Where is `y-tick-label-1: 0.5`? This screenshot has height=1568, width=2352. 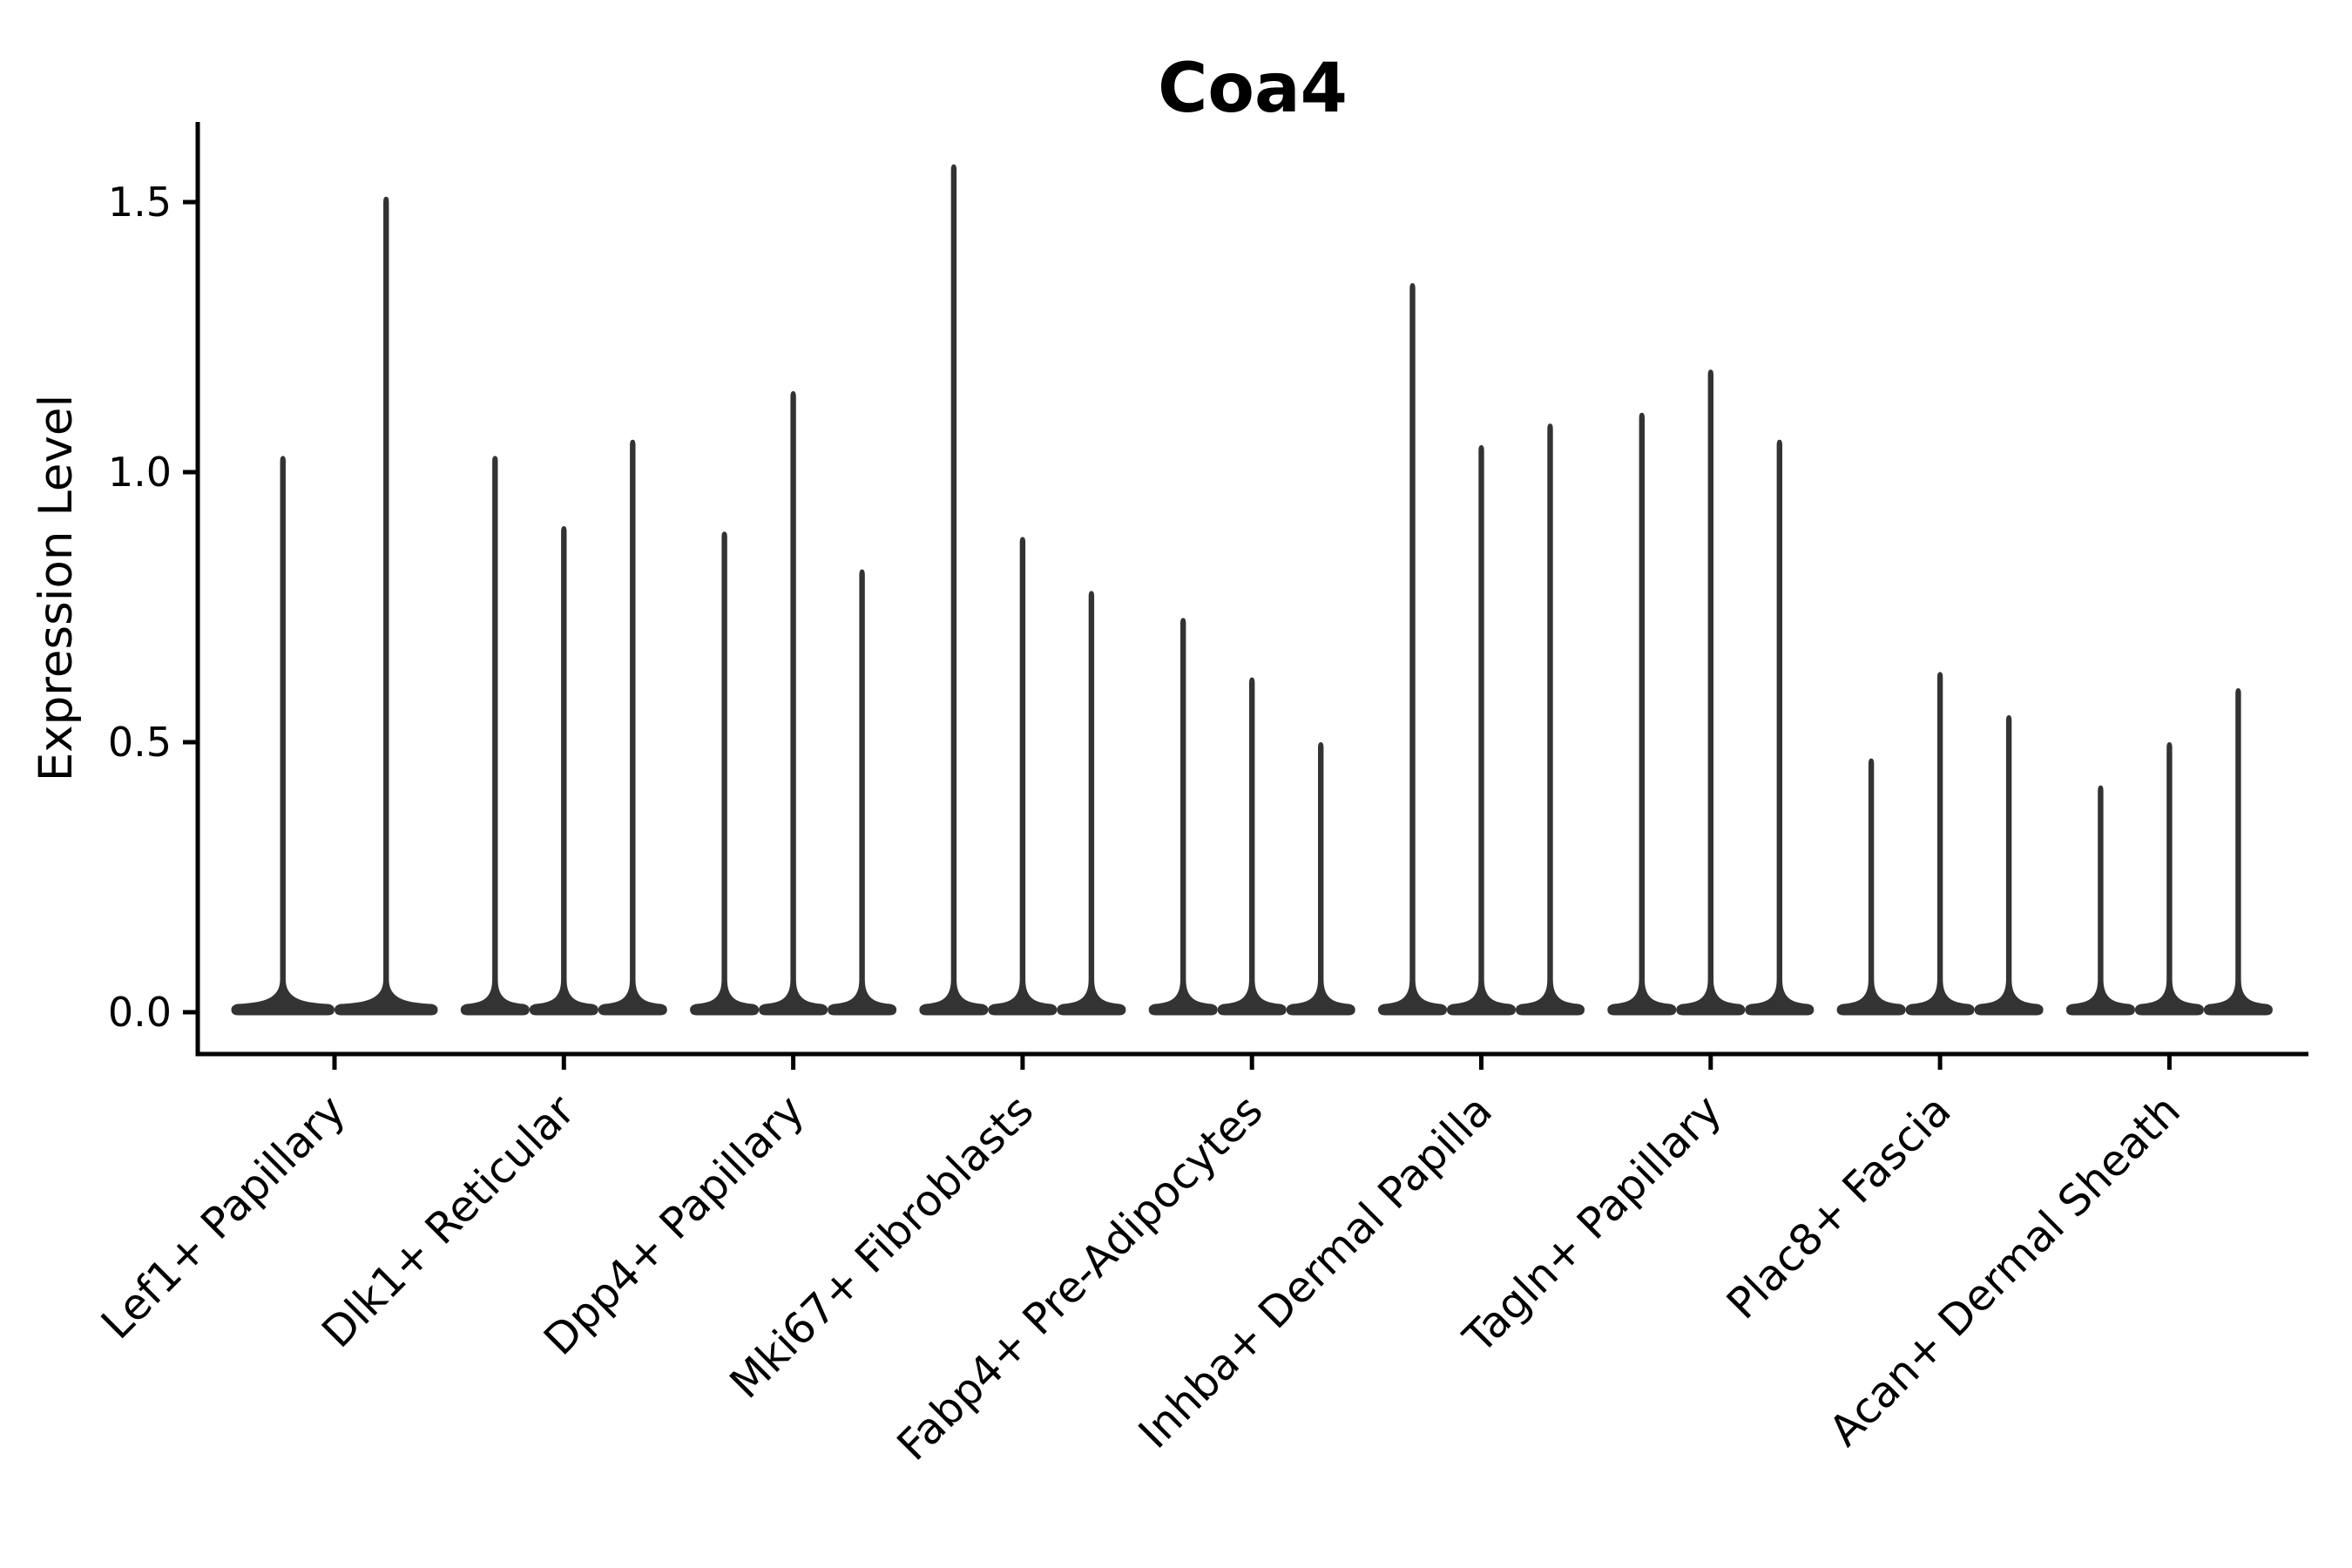 y-tick-label-1: 0.5 is located at coordinates (140, 742).